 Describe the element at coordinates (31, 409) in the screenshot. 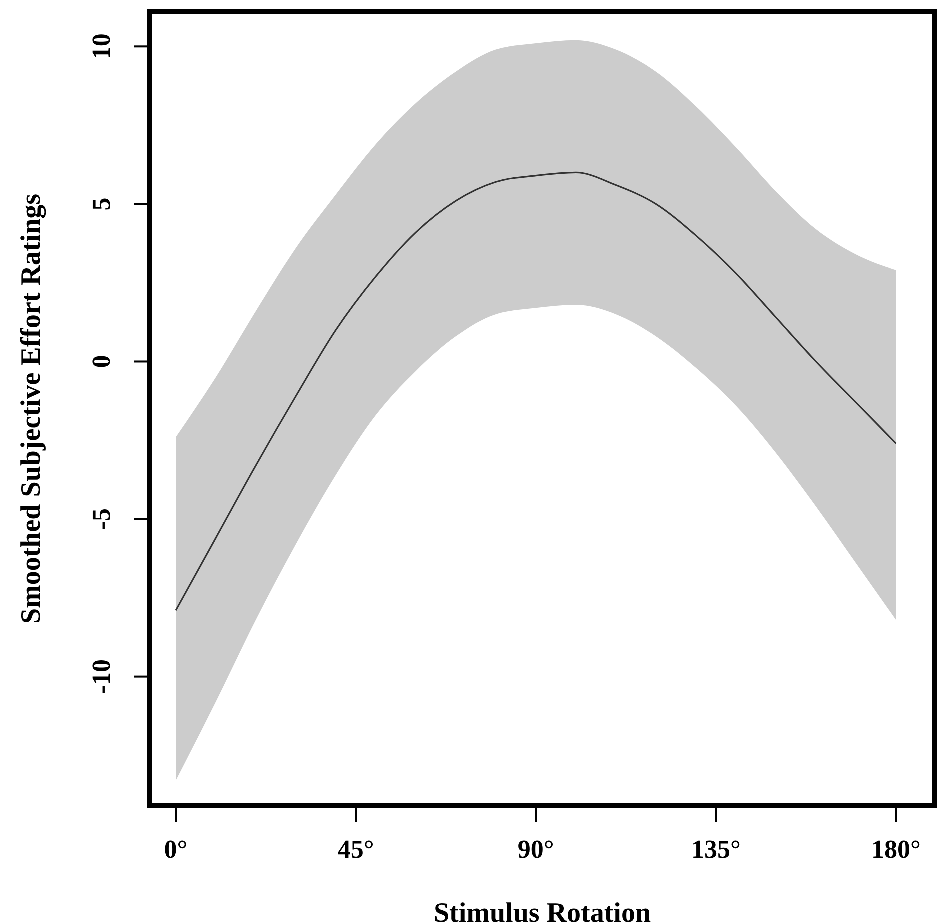

I see `y-axis-title: Smoothed Subjective Effort Ratings` at that location.